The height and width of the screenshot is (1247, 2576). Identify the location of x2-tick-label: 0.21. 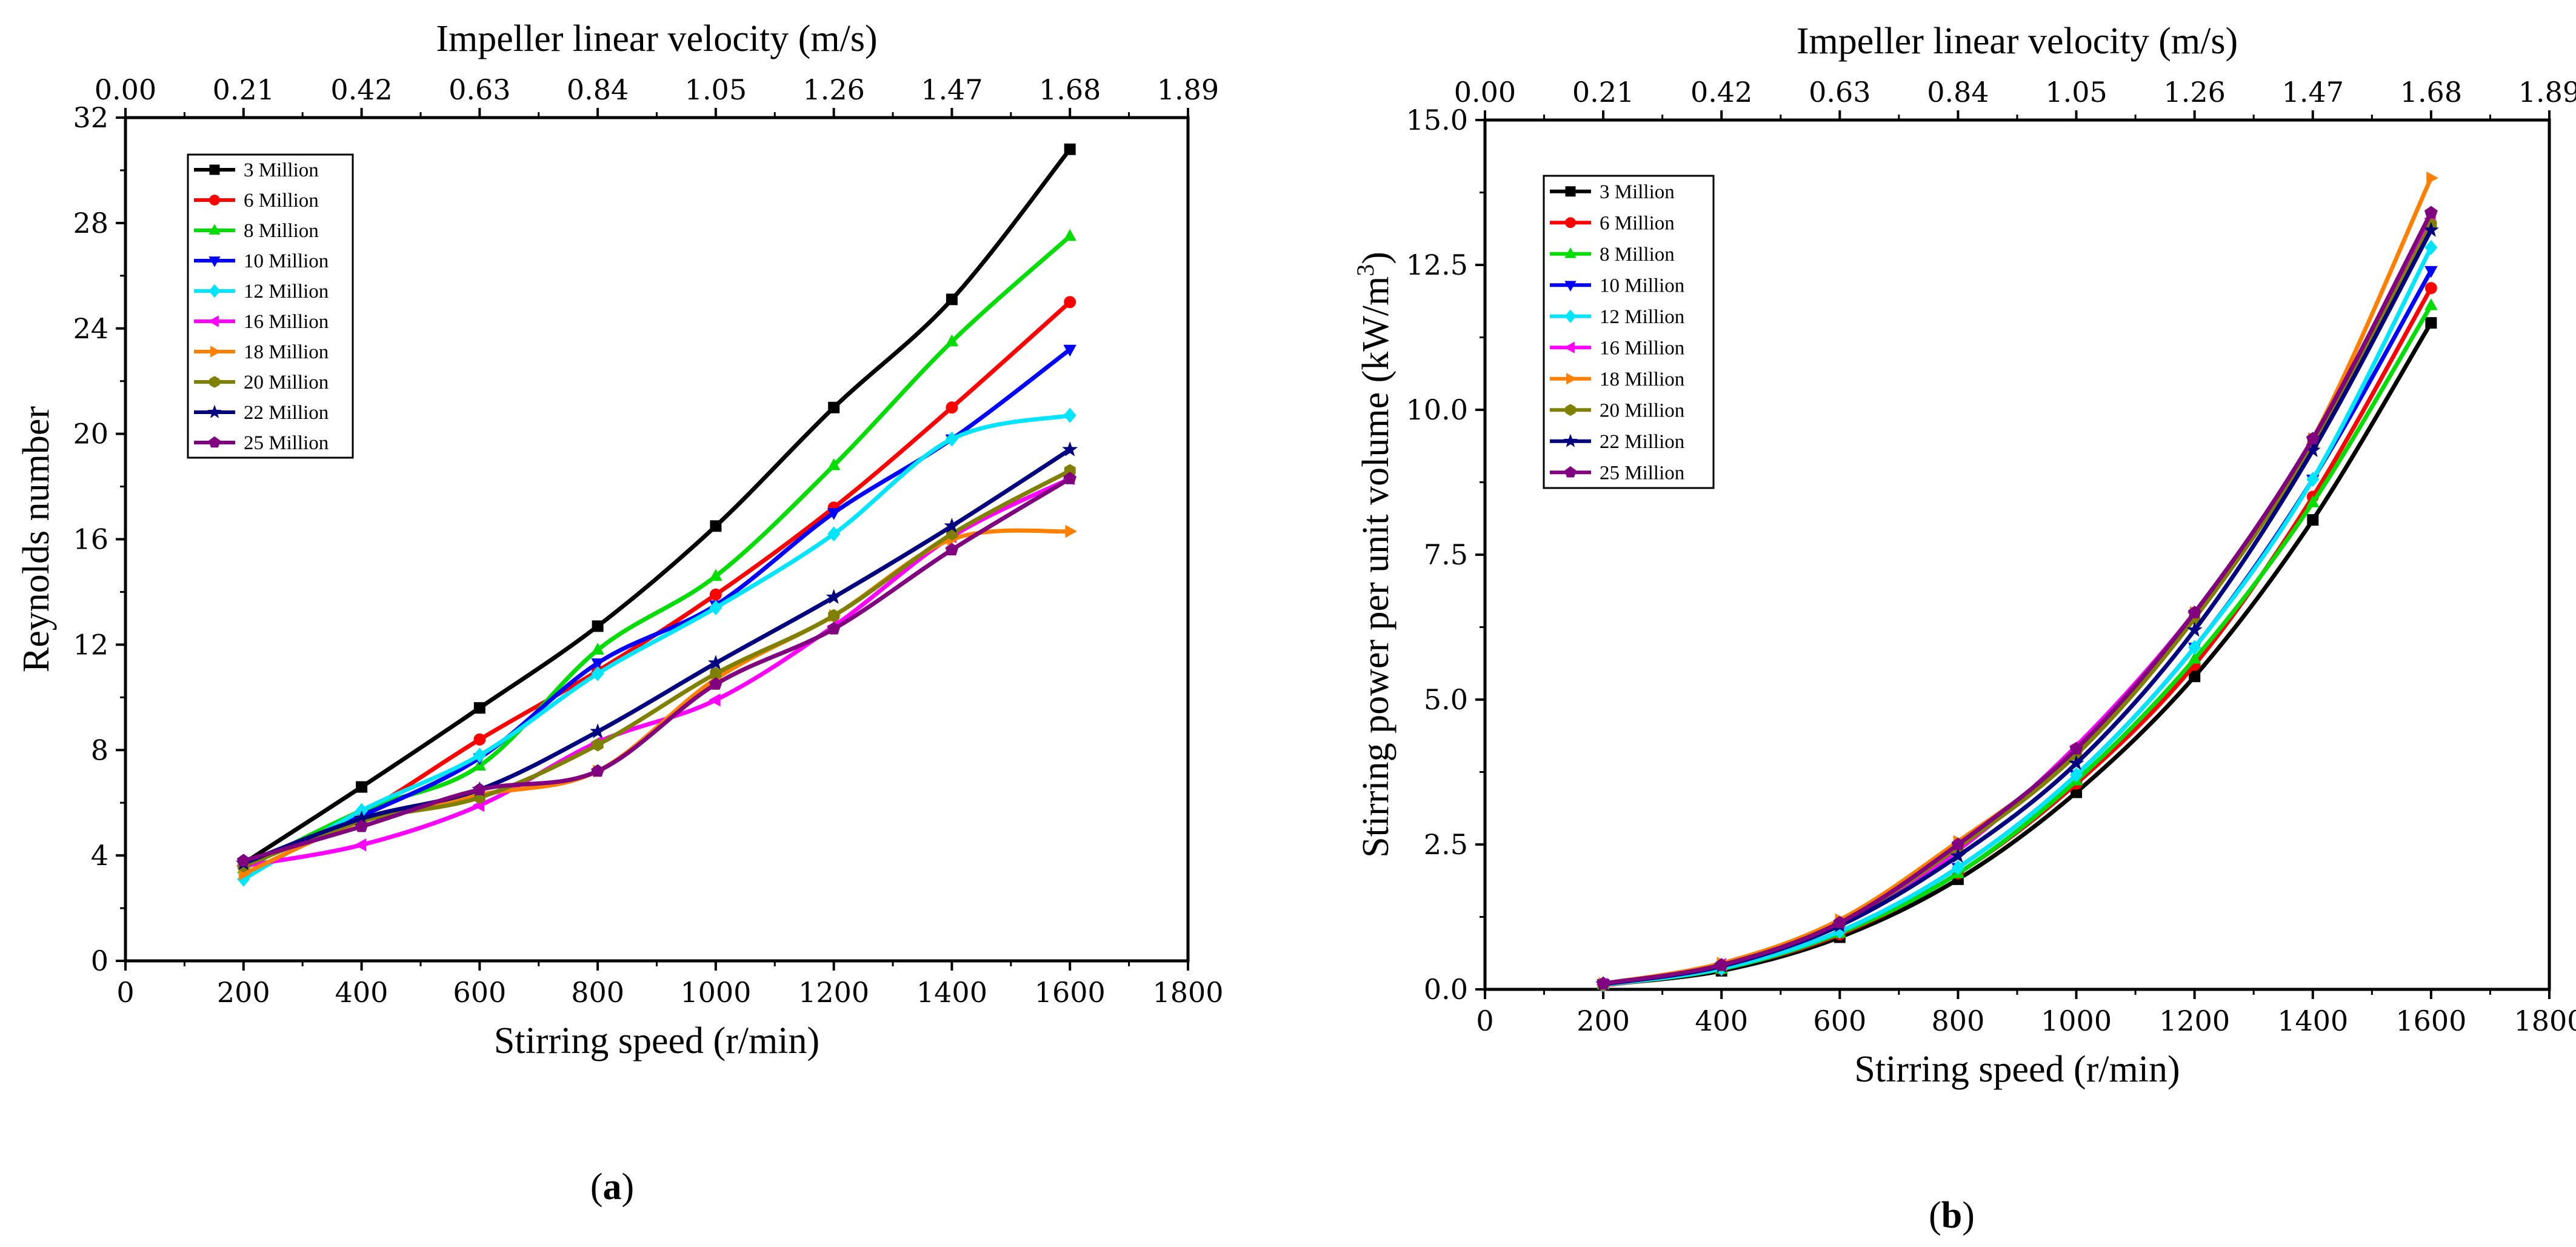
(244, 90).